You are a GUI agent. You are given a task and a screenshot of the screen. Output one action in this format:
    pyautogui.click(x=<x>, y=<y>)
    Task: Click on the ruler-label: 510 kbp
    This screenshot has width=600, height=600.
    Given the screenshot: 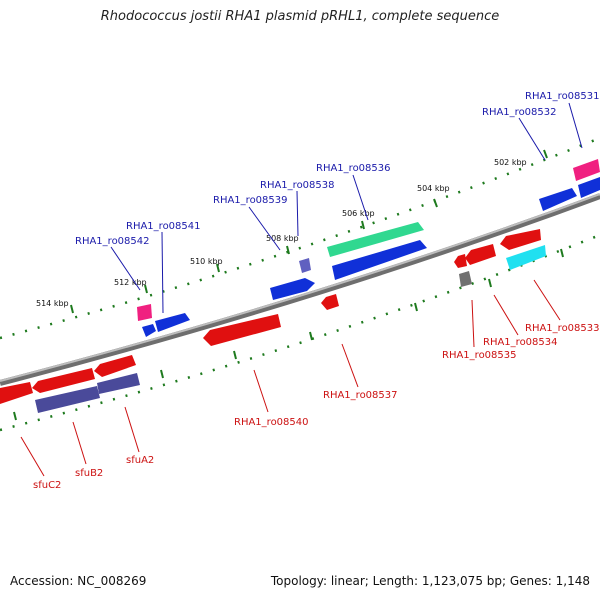 What is the action you would take?
    pyautogui.click(x=206, y=261)
    